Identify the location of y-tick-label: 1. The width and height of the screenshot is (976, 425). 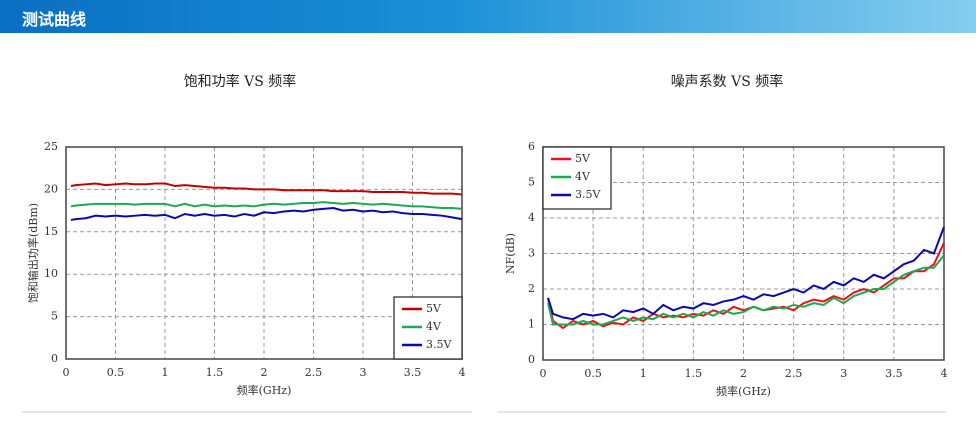
(531, 324).